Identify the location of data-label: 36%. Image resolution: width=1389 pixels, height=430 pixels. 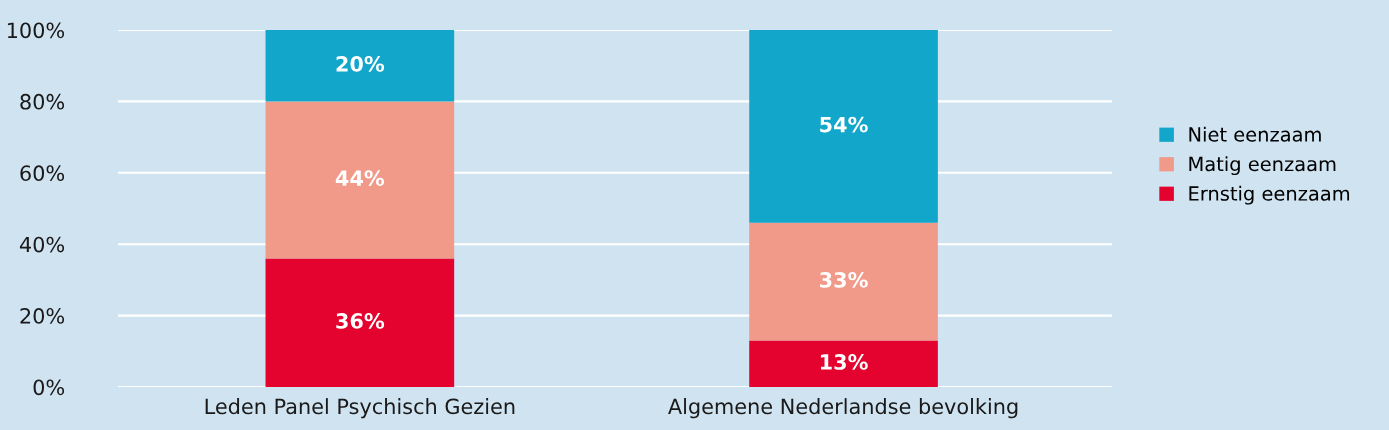
(360, 321).